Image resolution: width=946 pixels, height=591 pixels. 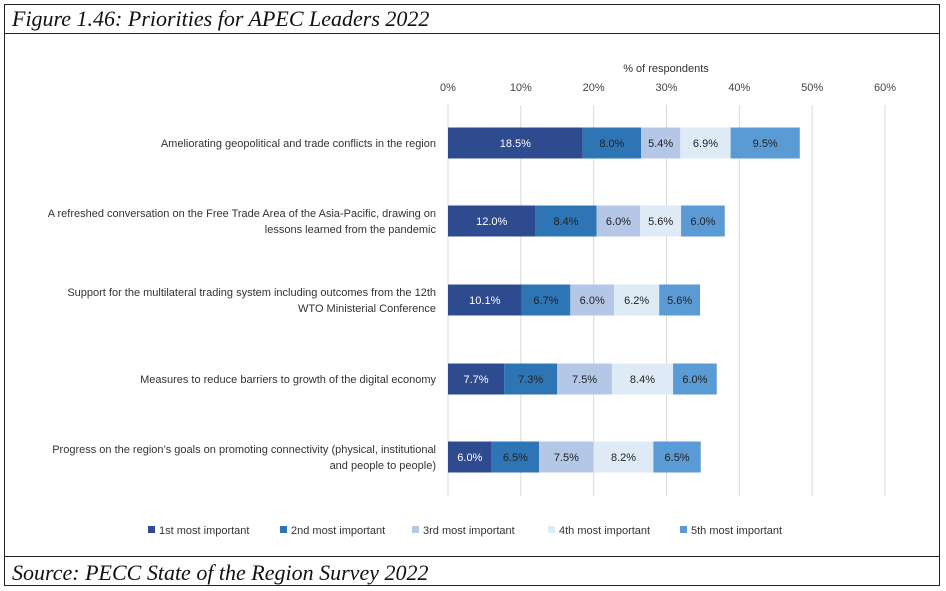 I want to click on legend-label: 4th most important, so click(x=604, y=531).